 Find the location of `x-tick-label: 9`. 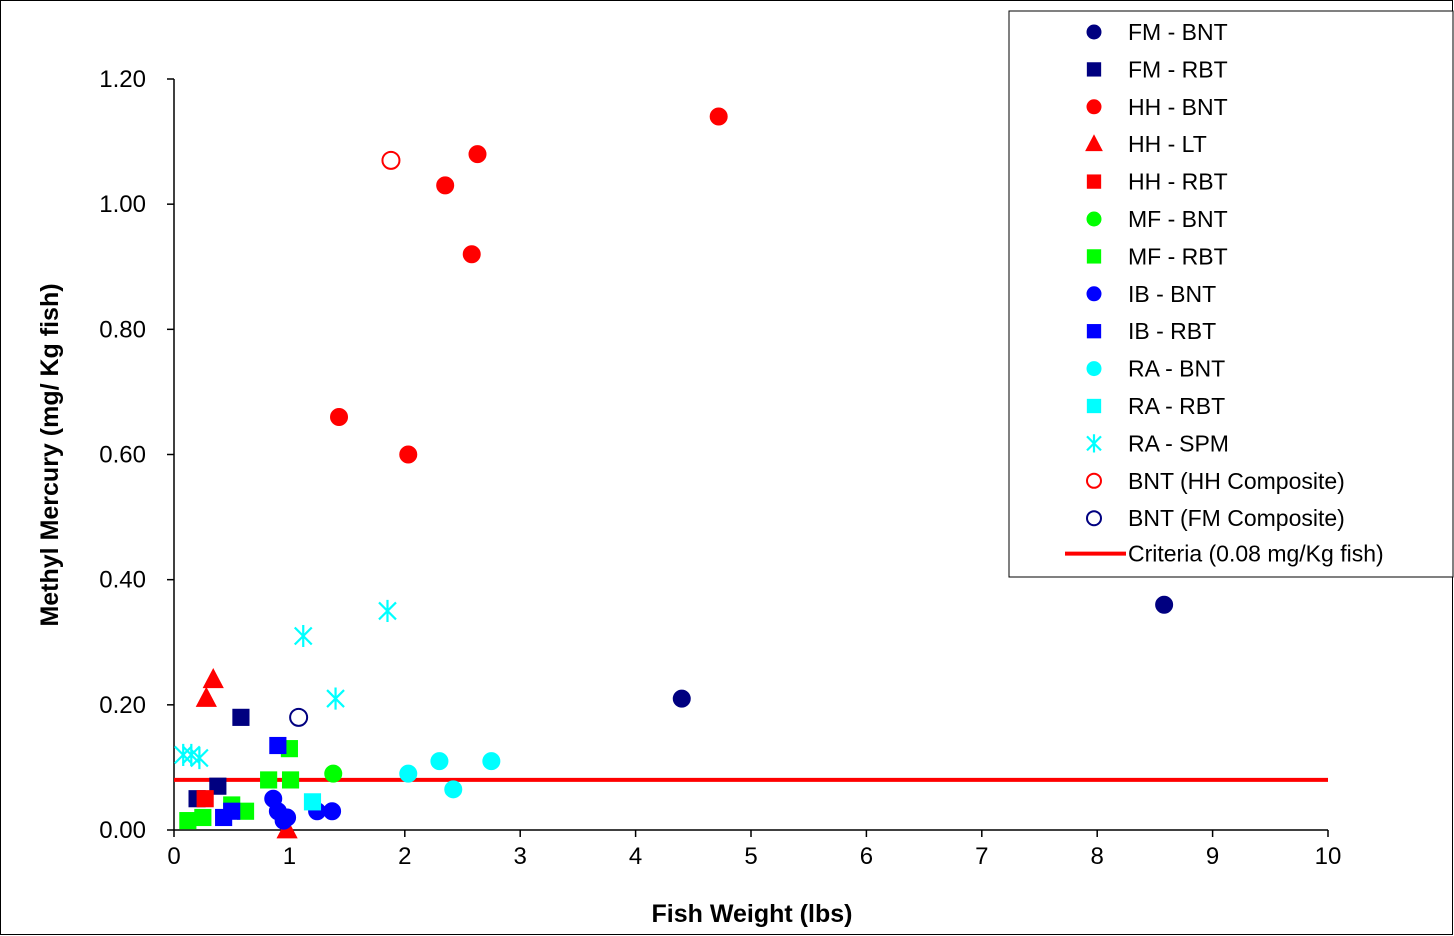

x-tick-label: 9 is located at coordinates (1212, 856).